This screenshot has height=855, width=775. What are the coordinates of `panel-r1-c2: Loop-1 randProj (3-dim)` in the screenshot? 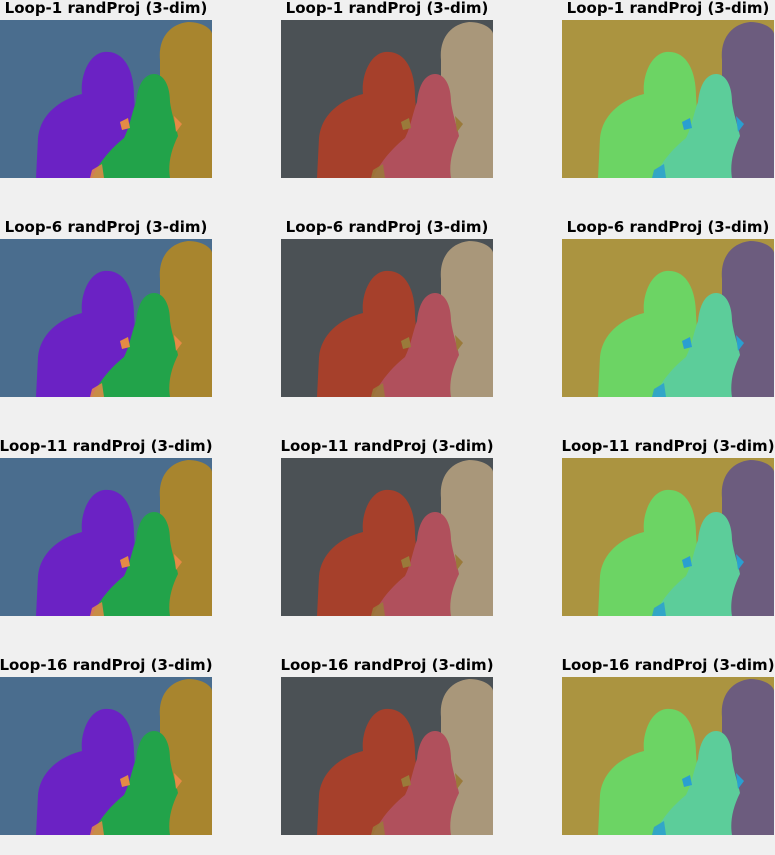 It's located at (387, 99).